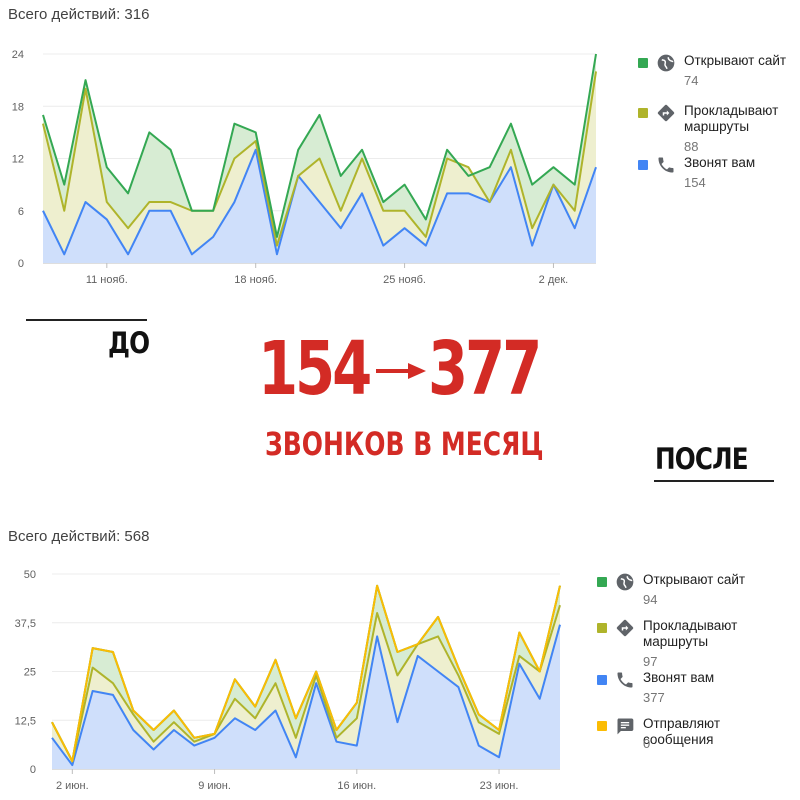  What do you see at coordinates (255, 280) in the screenshot?
I see `x-tick-label: 18 нояб.` at bounding box center [255, 280].